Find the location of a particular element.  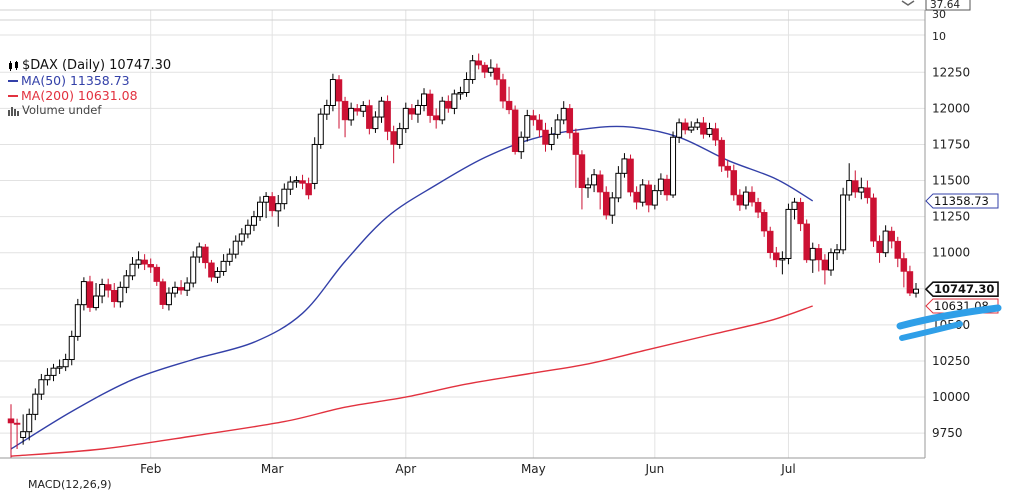

price-tag-box is located at coordinates (961, 289).